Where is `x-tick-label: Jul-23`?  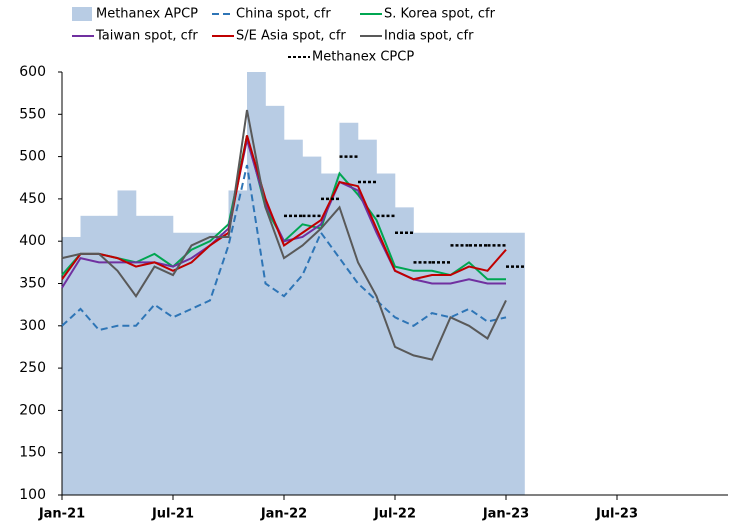
x-tick-label: Jul-23 is located at coordinates (616, 514).